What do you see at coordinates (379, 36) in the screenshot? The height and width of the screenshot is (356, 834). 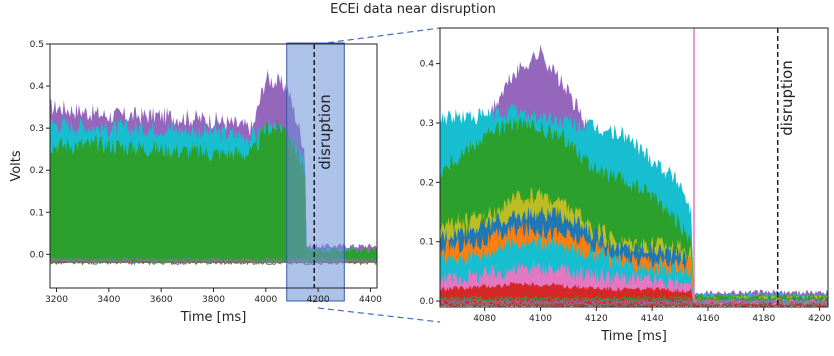 I see `zoom-connector-top` at bounding box center [379, 36].